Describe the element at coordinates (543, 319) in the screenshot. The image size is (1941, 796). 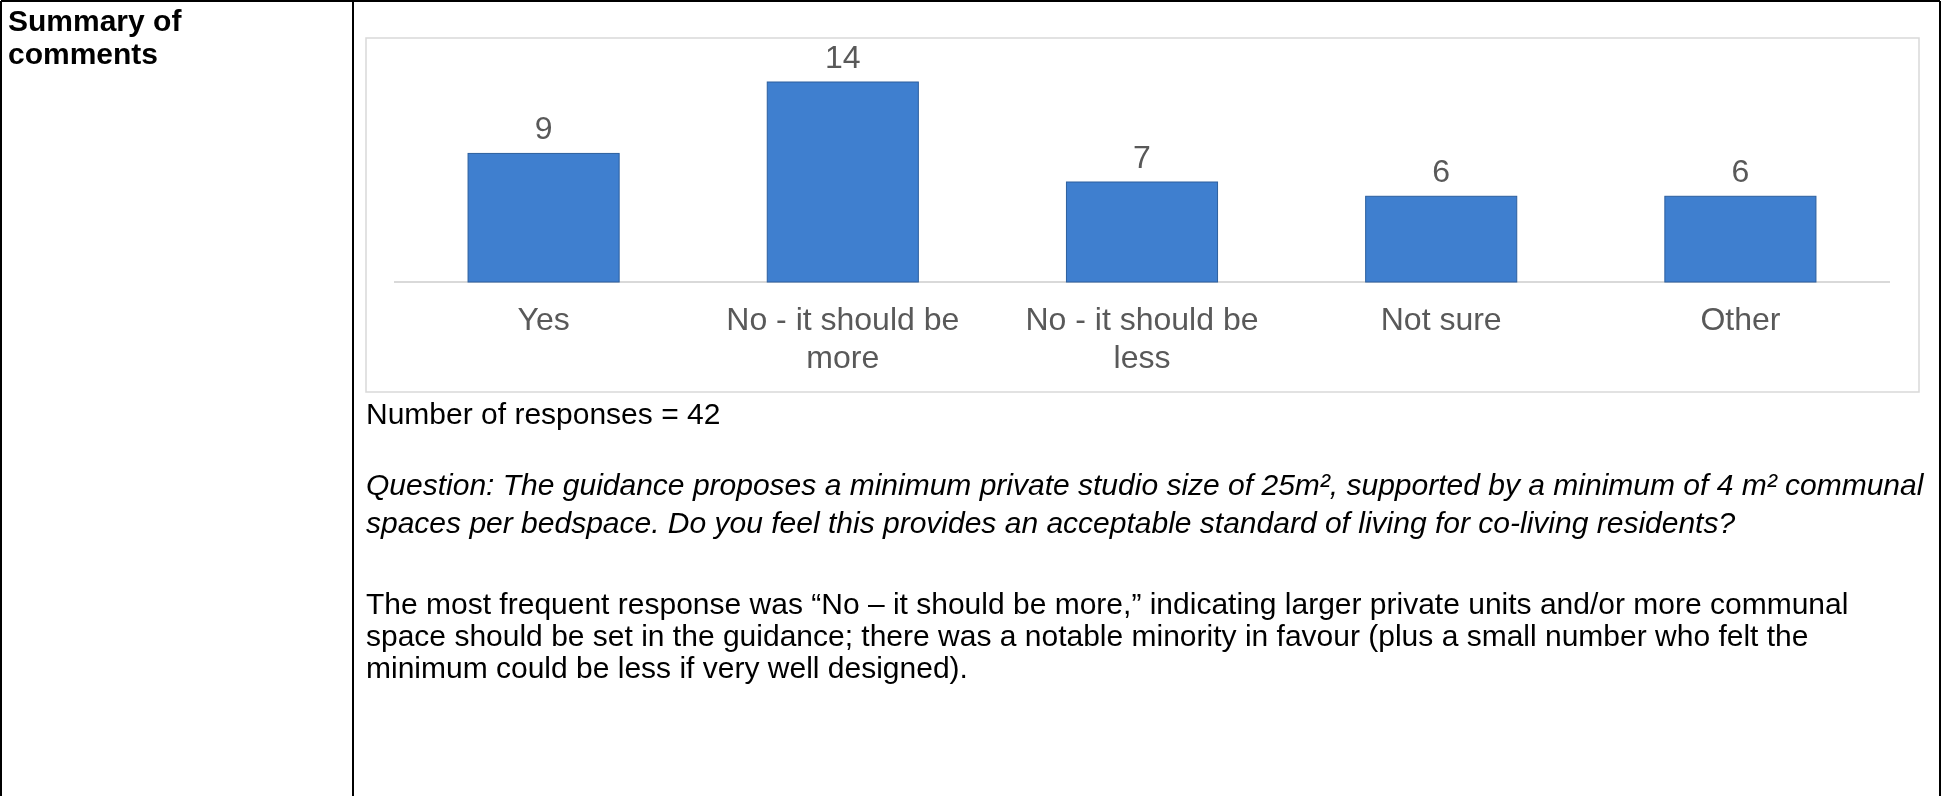
I see `x-tick-label: Yes` at that location.